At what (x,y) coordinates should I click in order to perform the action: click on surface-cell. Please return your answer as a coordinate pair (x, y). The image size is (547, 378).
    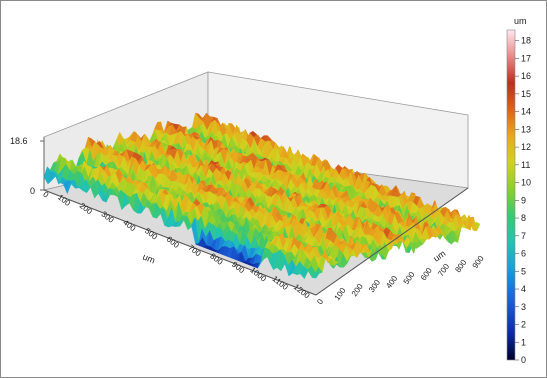
    Looking at the image, I should click on (315, 275).